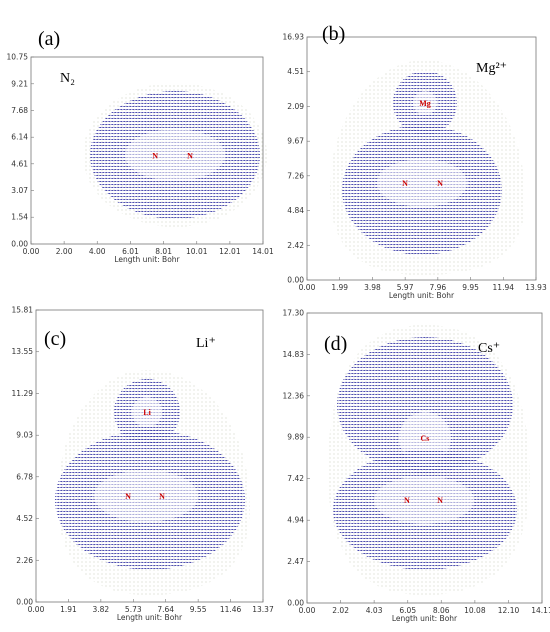 The width and height of the screenshot is (550, 632). Describe the element at coordinates (407, 610) in the screenshot. I see `x-tick-label: 6.05` at that location.